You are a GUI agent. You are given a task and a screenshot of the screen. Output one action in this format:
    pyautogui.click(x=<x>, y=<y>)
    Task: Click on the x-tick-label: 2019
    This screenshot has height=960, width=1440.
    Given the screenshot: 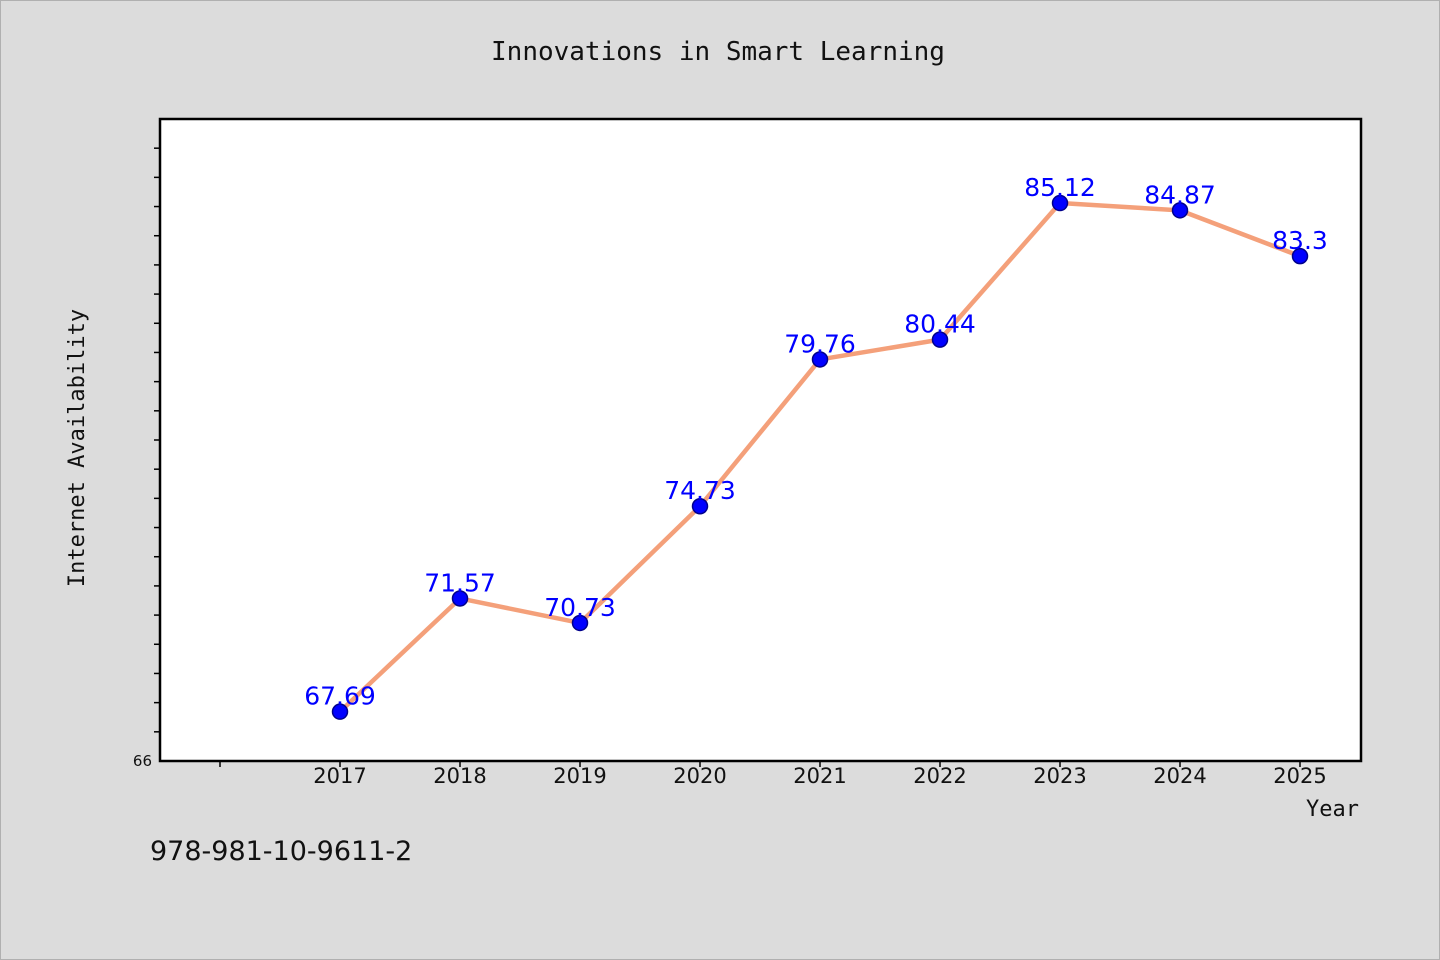 What is the action you would take?
    pyautogui.click(x=579, y=776)
    